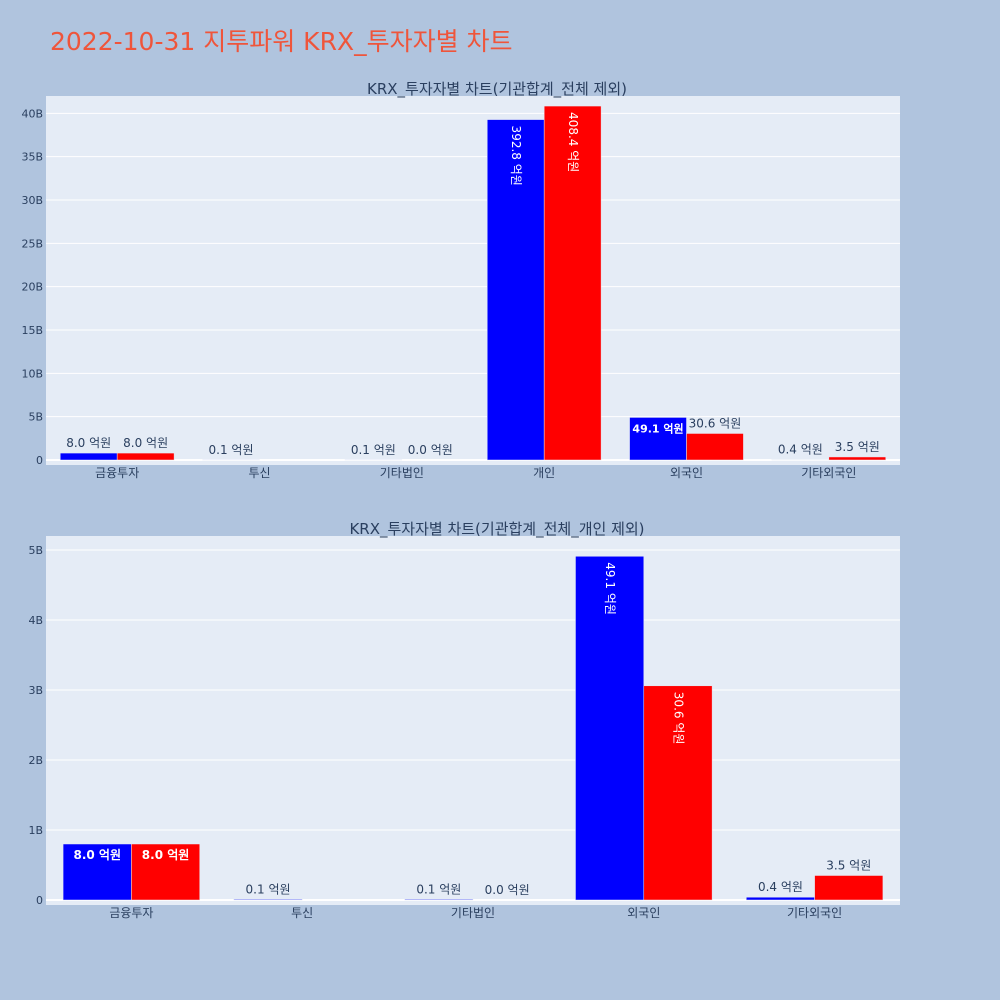  Describe the element at coordinates (32, 200) in the screenshot. I see `y-tick-label: 30B` at that location.